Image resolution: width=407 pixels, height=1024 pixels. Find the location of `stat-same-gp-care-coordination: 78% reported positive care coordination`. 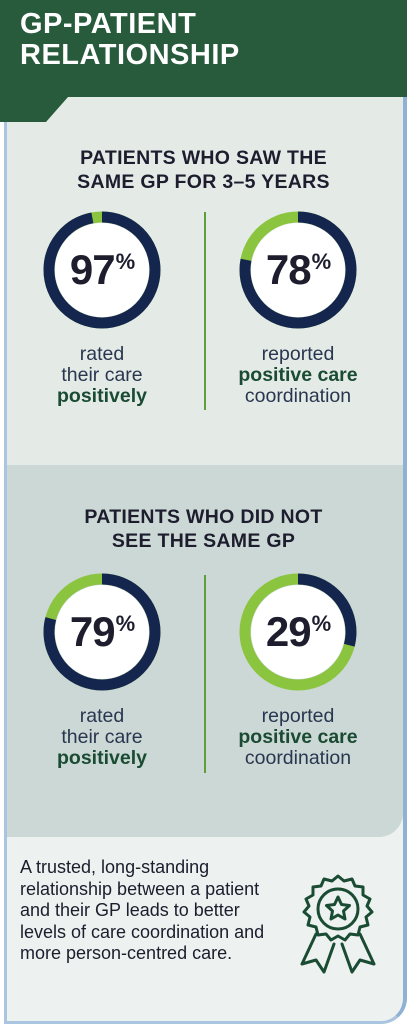

stat-same-gp-care-coordination: 78% reported positive care coordination is located at coordinates (298, 307).